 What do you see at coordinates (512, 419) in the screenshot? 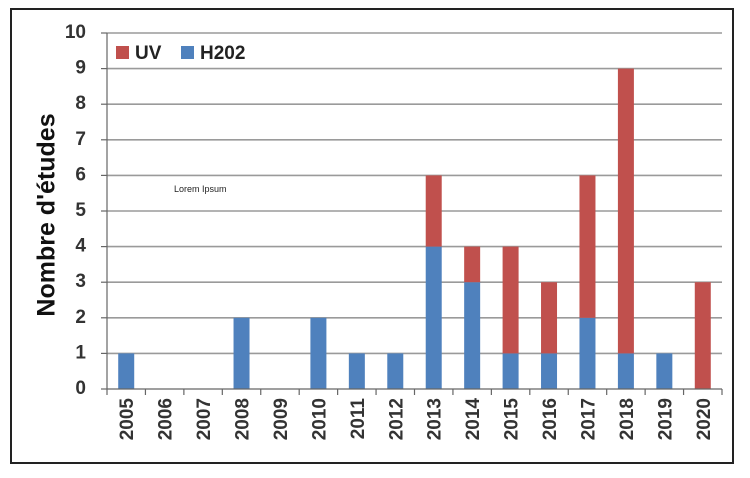
I see `x-tick-label: 2015` at bounding box center [512, 419].